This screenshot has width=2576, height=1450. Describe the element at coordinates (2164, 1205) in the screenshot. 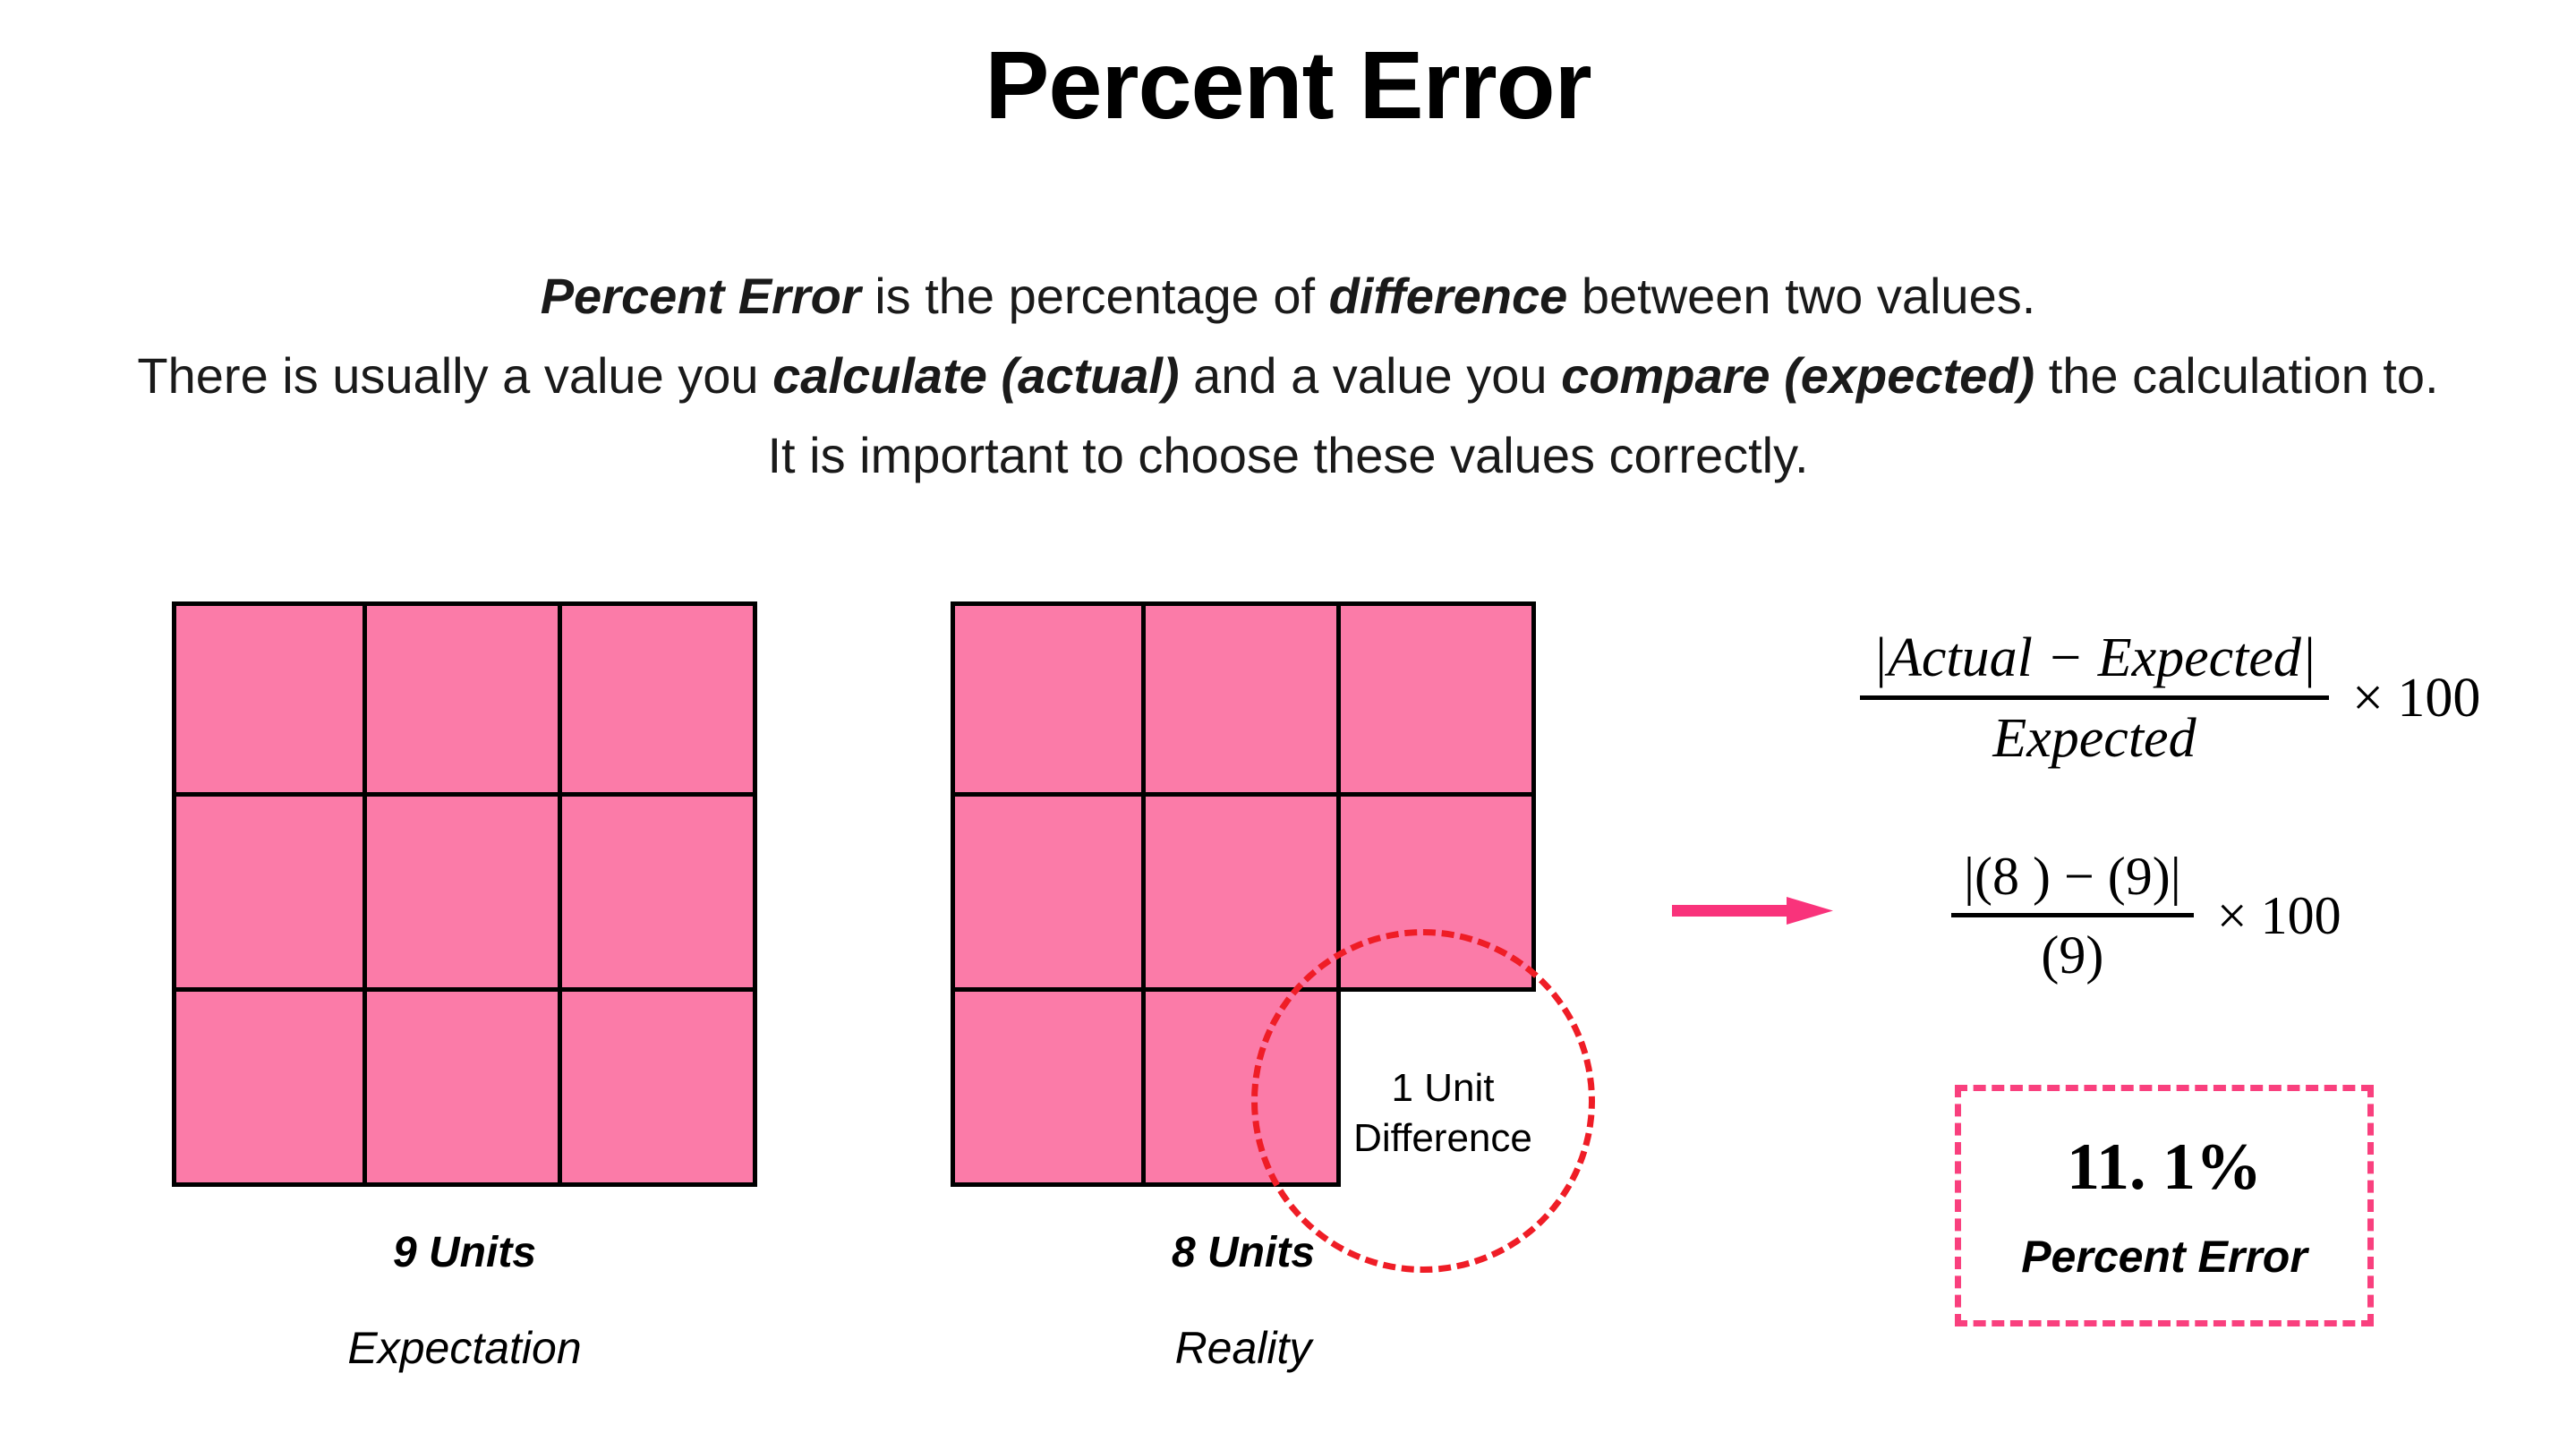

I see `result-box: 11. 1% Percent Error` at that location.